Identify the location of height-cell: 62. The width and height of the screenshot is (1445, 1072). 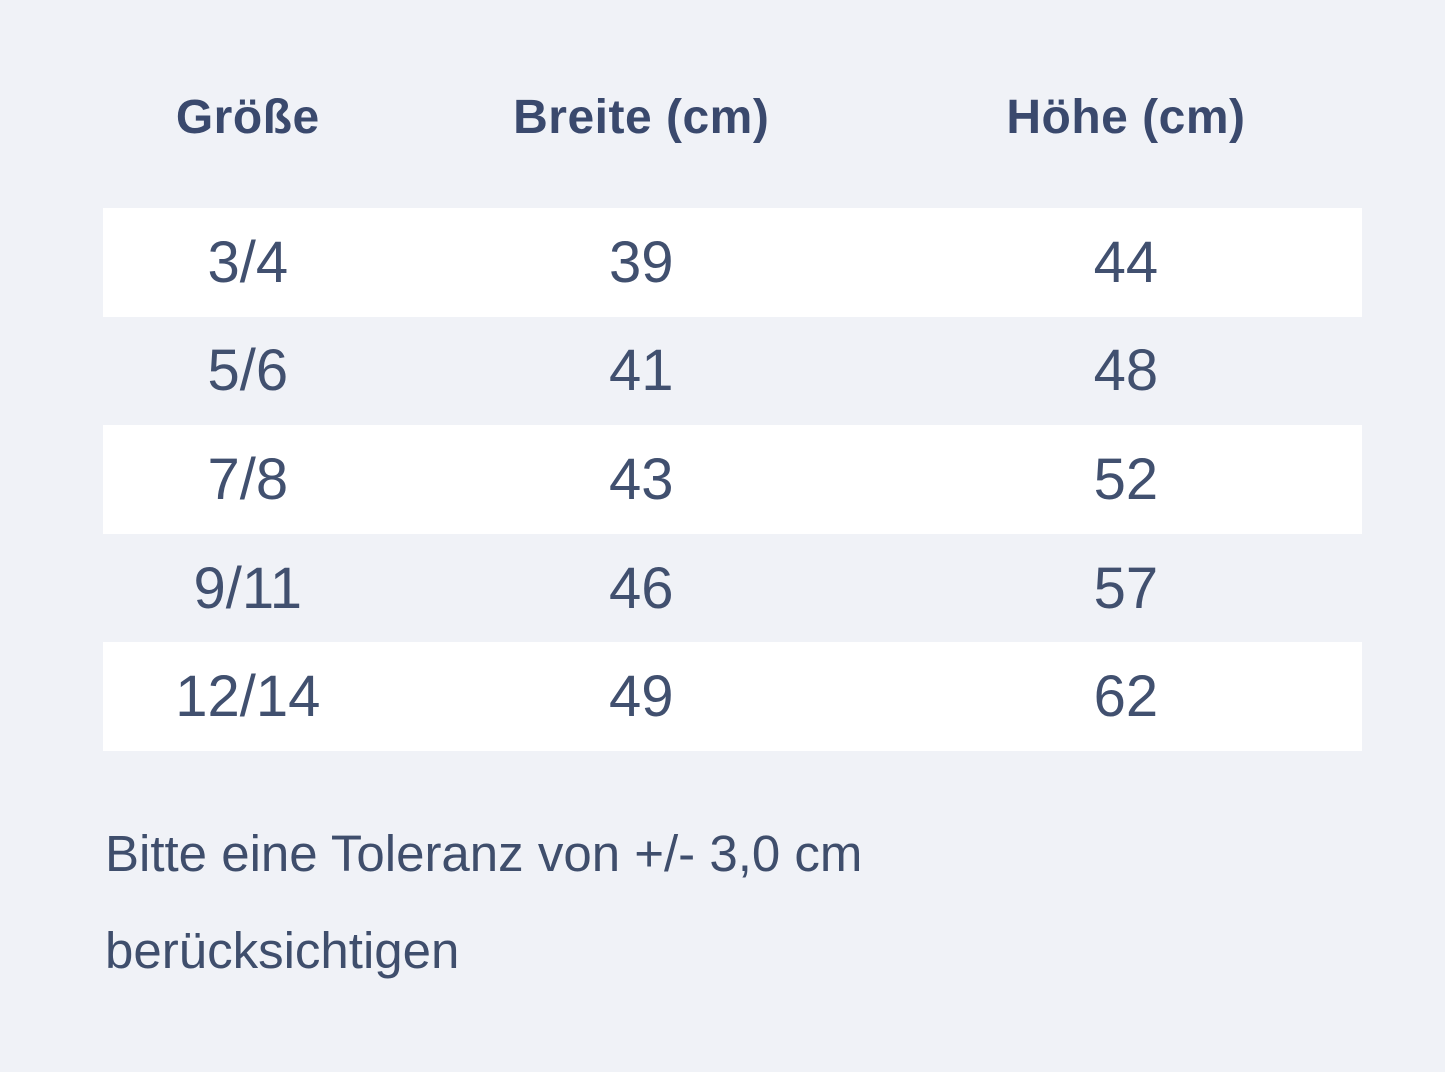
(1126, 697).